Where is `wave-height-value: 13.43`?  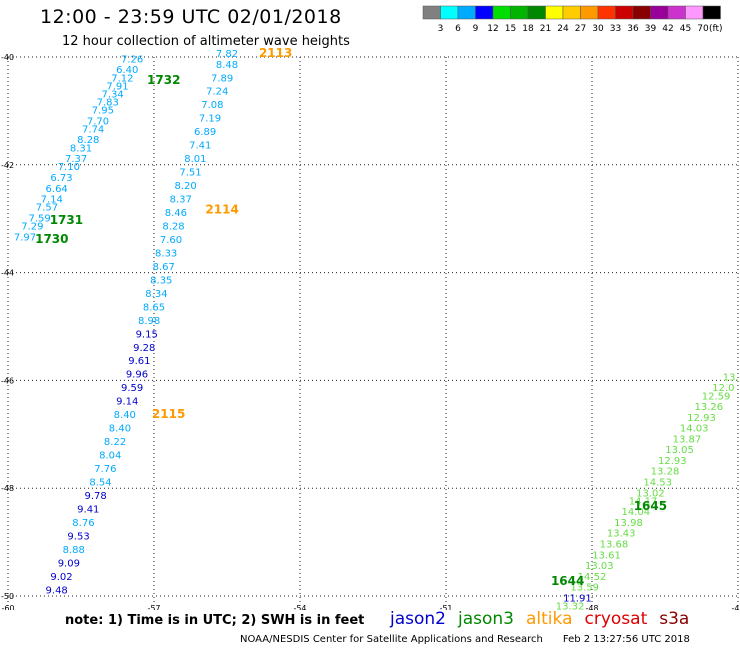
wave-height-value: 13.43 is located at coordinates (621, 534).